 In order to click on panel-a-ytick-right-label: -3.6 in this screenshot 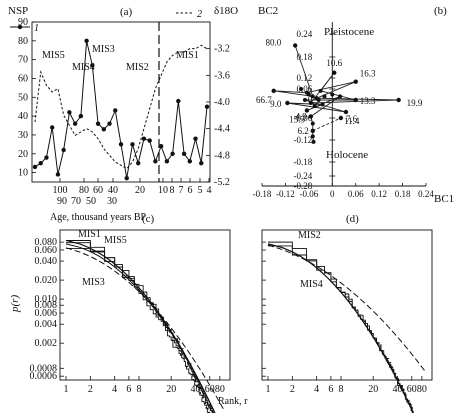, I will do `click(222, 75)`.